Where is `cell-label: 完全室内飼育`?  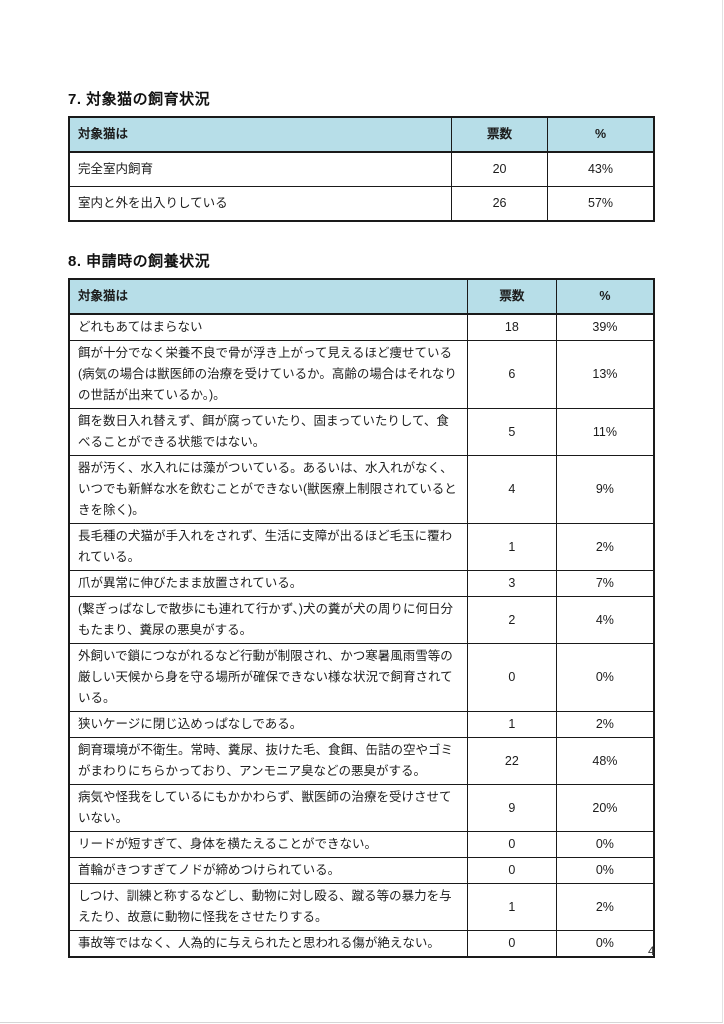
cell-label: 完全室内飼育 is located at coordinates (260, 169).